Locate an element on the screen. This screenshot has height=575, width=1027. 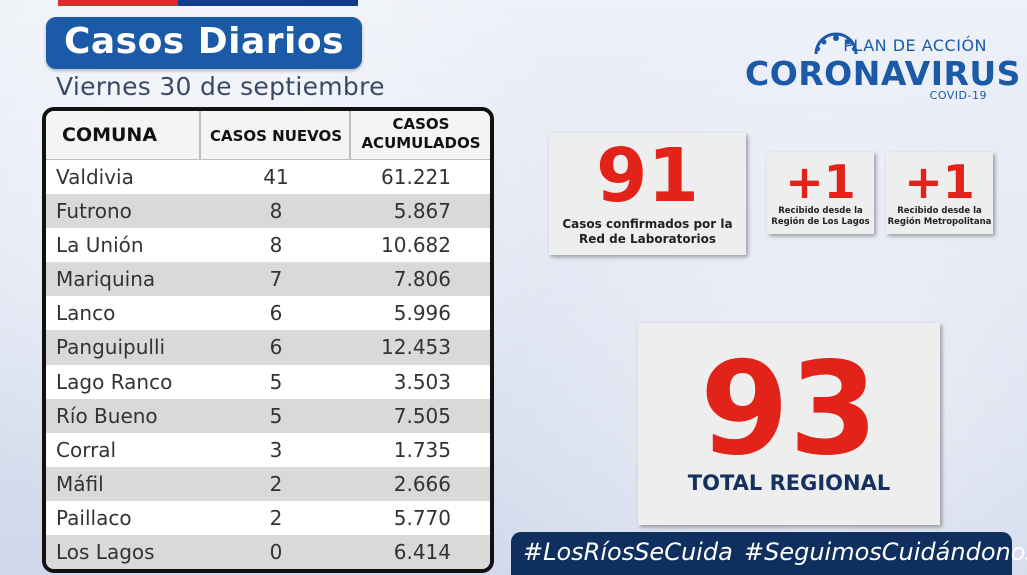
los-lagos-label-line1: Recibido desde la is located at coordinates (820, 211).